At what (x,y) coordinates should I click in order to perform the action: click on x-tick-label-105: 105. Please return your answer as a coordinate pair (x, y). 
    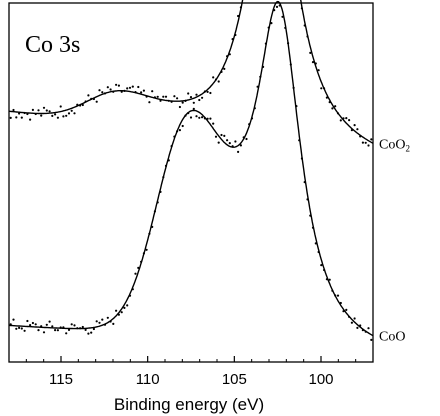
    Looking at the image, I should click on (234, 379).